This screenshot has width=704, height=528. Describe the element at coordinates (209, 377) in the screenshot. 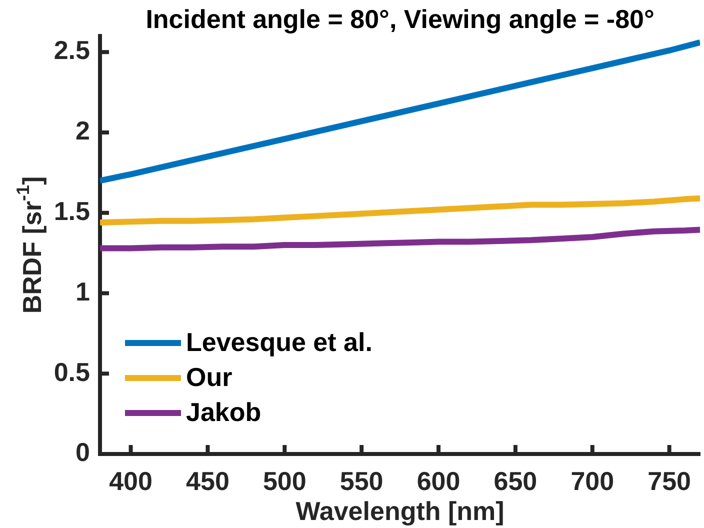

I see `legend-label: Our` at that location.